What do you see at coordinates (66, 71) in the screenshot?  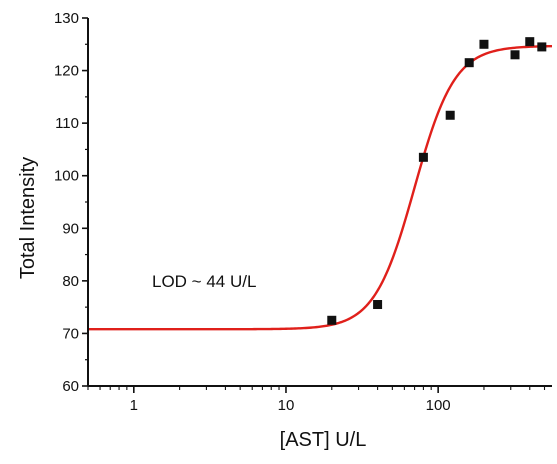 I see `y-tick-label-120: 120` at bounding box center [66, 71].